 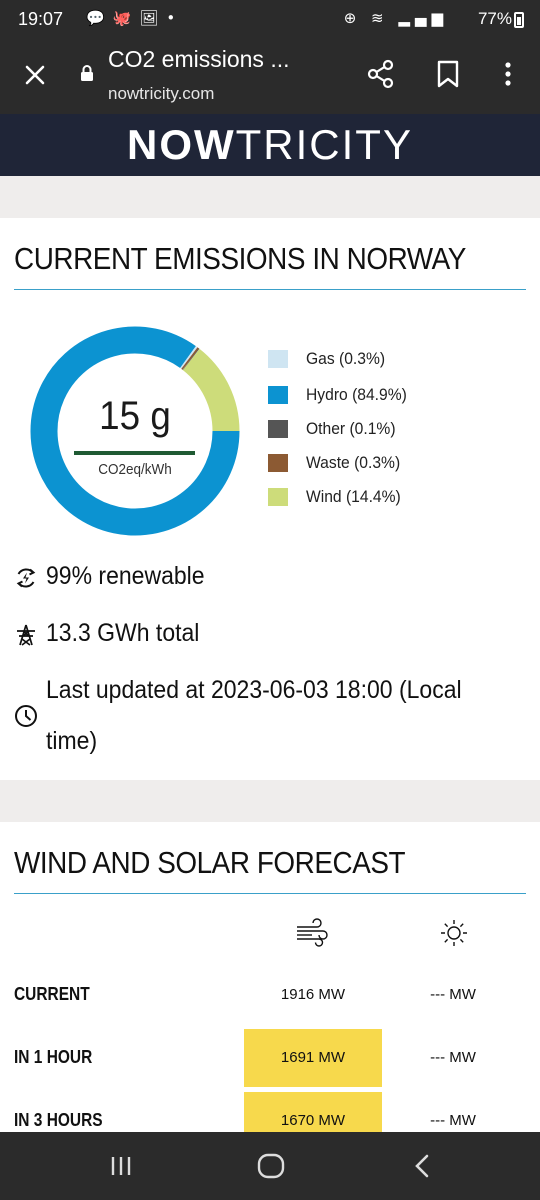 I want to click on logo-rest: TRICITY, so click(x=324, y=144).